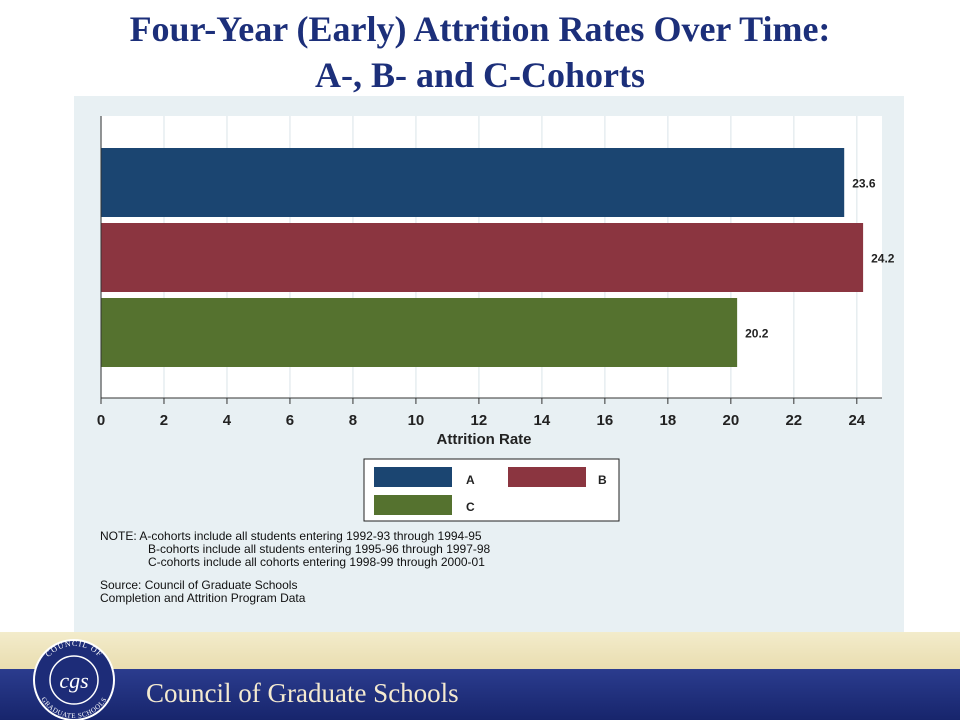  I want to click on x-tick-label: 22, so click(793, 420).